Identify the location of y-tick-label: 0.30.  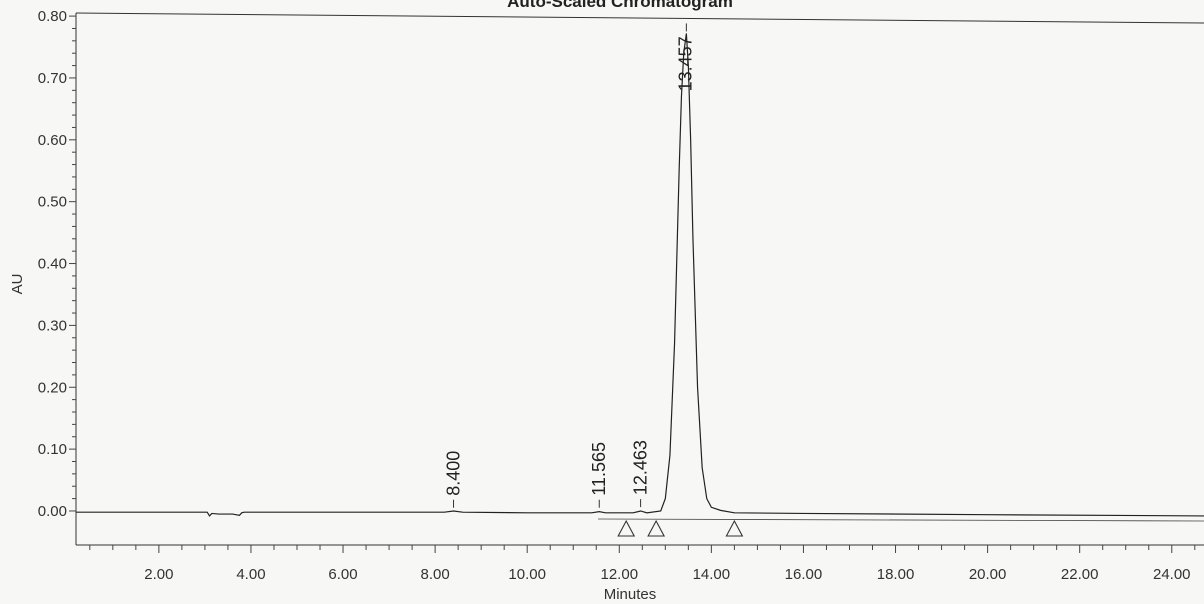
(52, 325).